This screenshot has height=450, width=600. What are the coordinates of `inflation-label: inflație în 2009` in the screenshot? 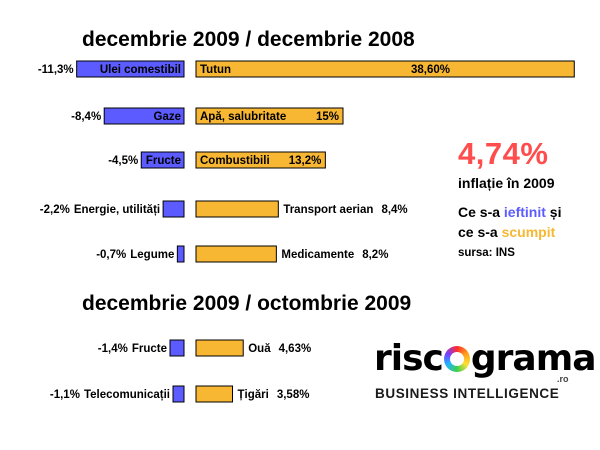 It's located at (506, 183).